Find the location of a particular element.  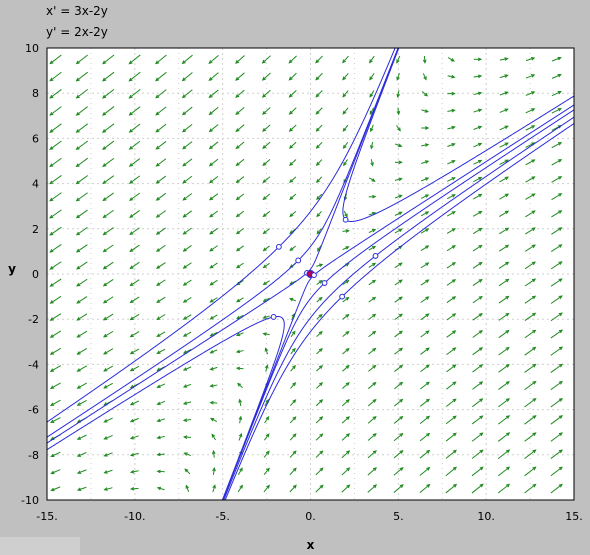

y-tick-label: 8 is located at coordinates (35, 93).